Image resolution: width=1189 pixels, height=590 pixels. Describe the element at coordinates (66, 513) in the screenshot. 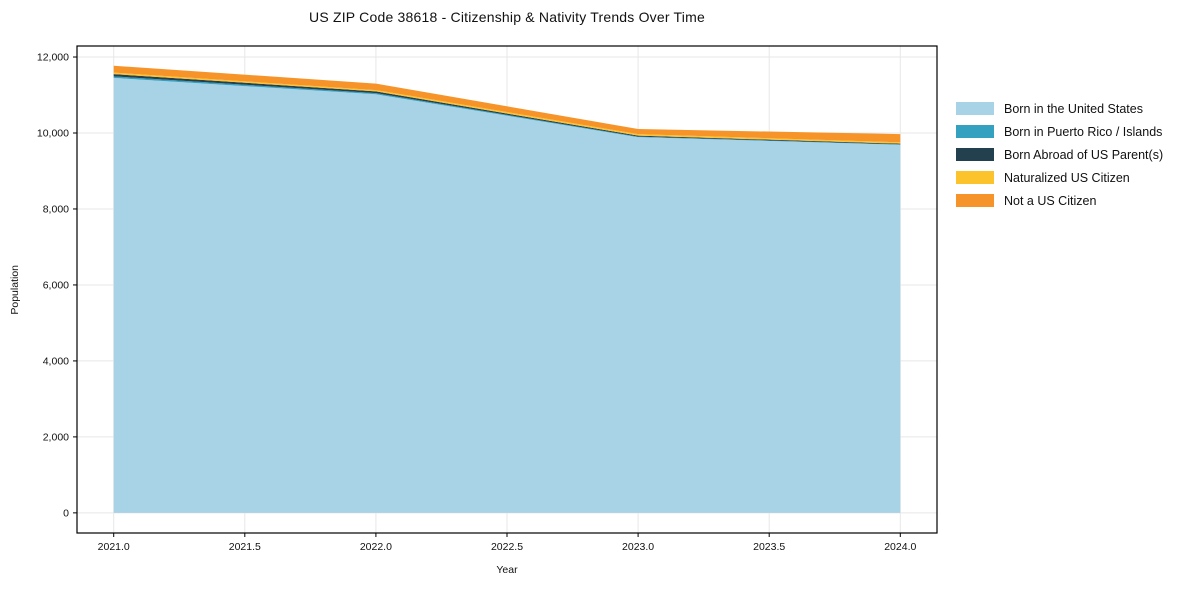

I see `y-tick-label: 0` at that location.